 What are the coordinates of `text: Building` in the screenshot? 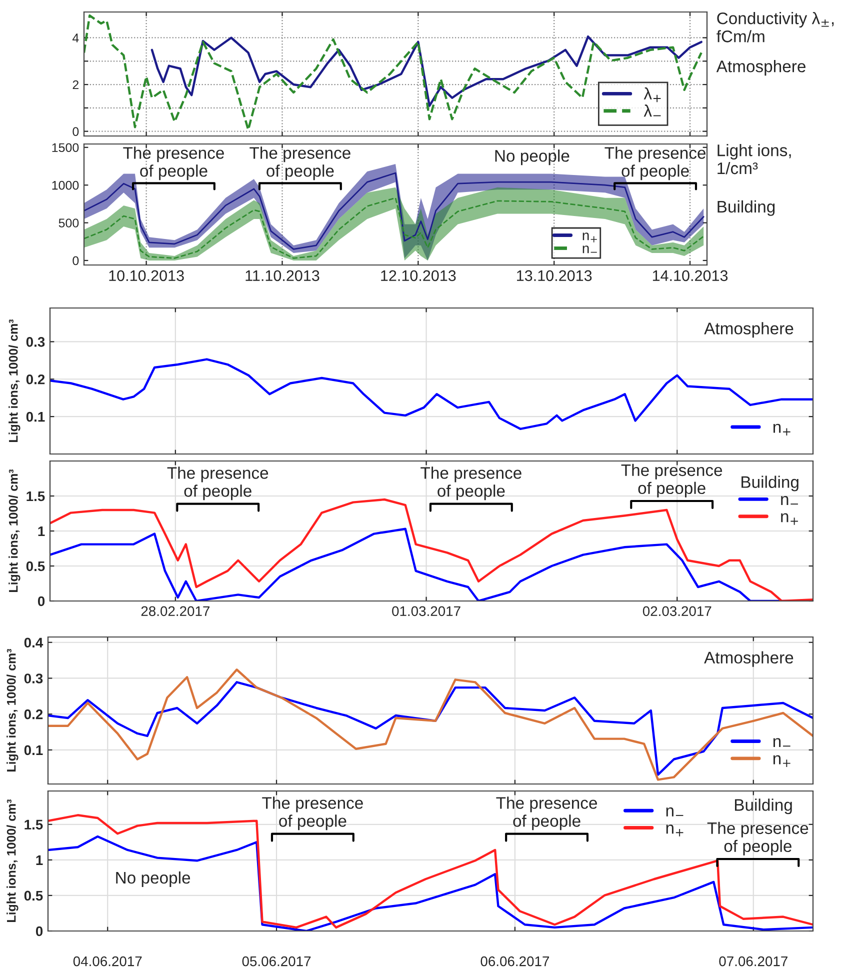 It's located at (746, 208).